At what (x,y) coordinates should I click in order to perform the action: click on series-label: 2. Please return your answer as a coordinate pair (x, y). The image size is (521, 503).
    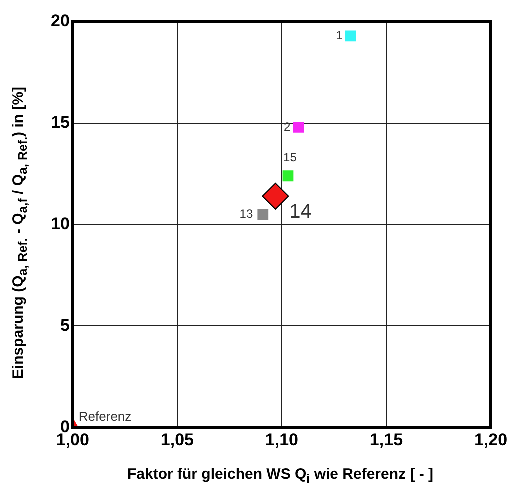
    Looking at the image, I should click on (287, 127).